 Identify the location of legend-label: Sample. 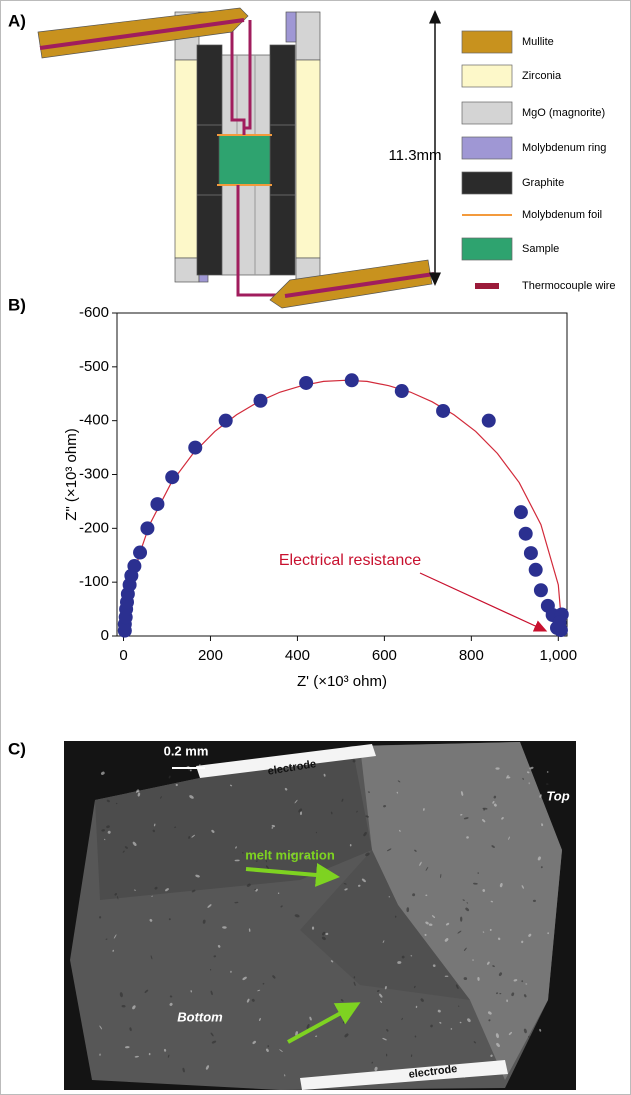
(540, 249).